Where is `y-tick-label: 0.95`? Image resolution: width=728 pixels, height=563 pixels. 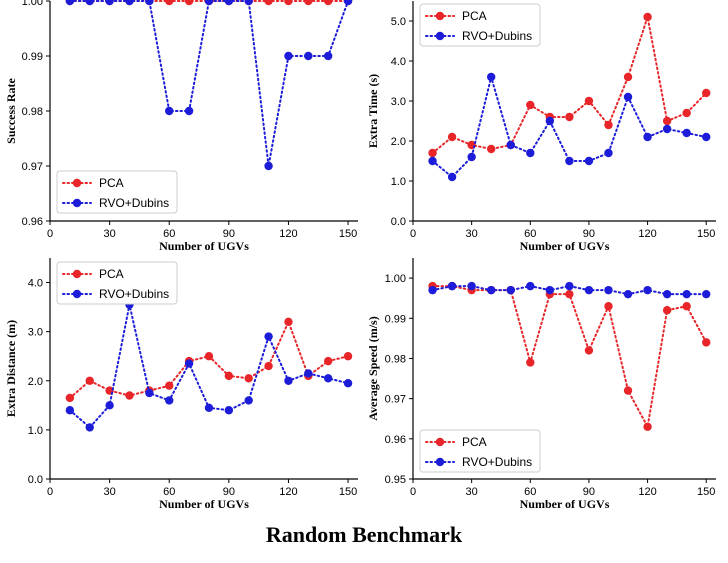 y-tick-label: 0.95 is located at coordinates (395, 480).